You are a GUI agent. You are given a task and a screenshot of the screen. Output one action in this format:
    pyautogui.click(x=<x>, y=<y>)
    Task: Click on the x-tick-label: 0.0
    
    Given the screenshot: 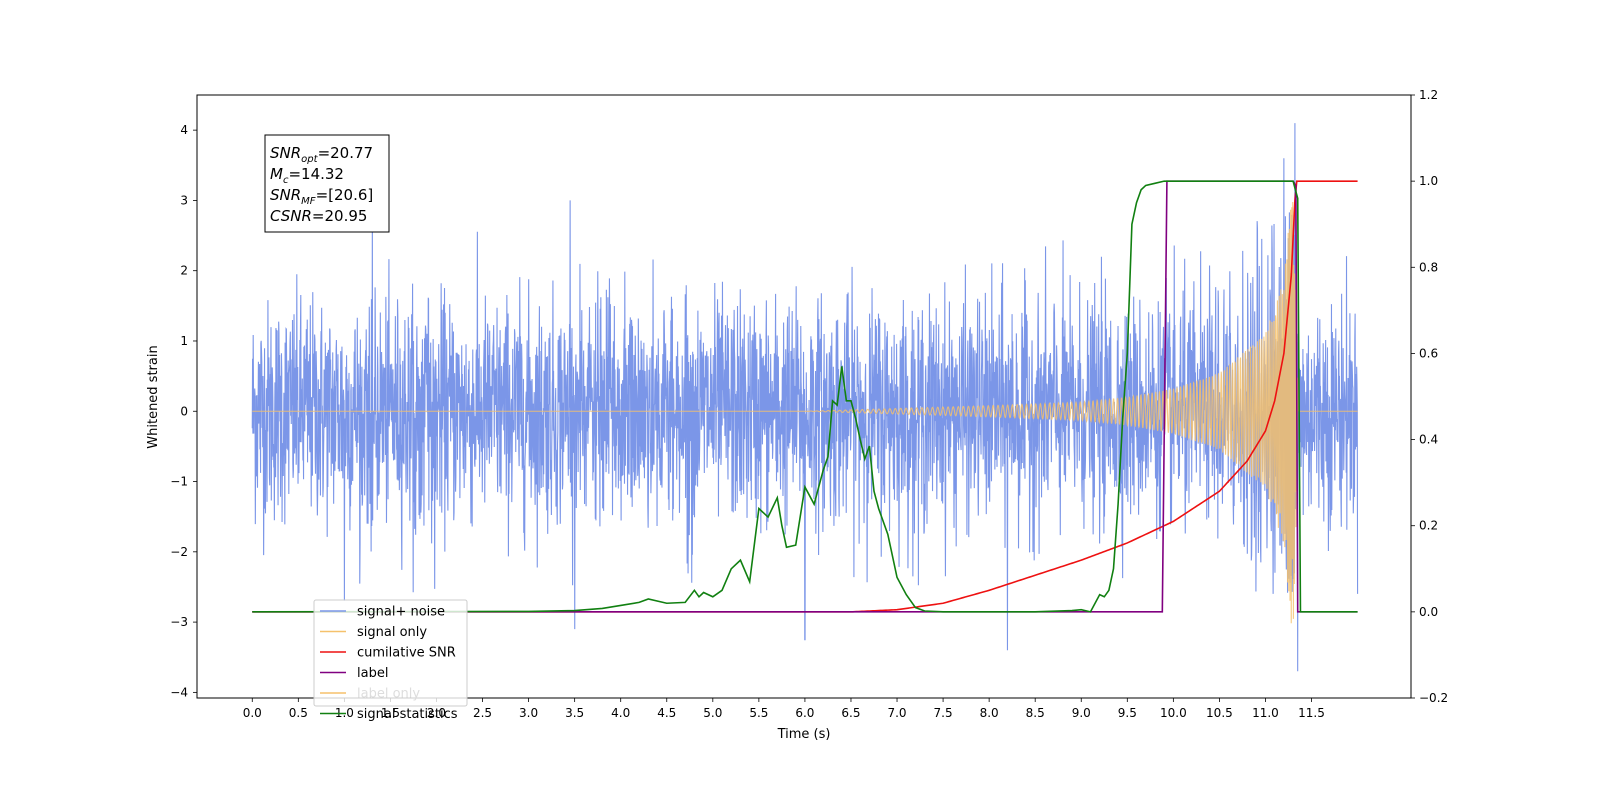 What is the action you would take?
    pyautogui.click(x=252, y=713)
    